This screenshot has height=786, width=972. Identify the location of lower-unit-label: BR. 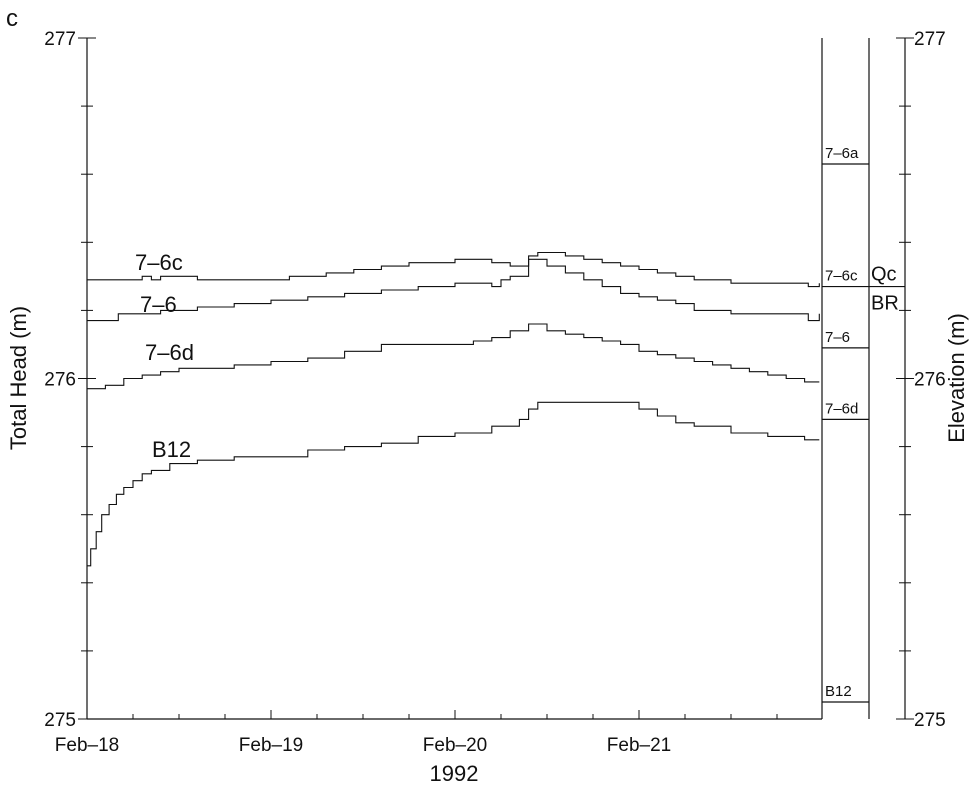
(885, 304).